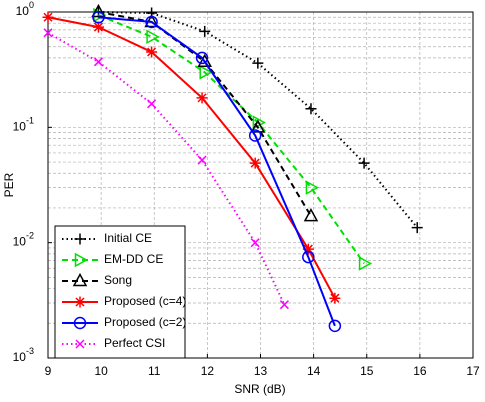 This screenshot has width=485, height=402. I want to click on x-tick-label: 15, so click(367, 371).